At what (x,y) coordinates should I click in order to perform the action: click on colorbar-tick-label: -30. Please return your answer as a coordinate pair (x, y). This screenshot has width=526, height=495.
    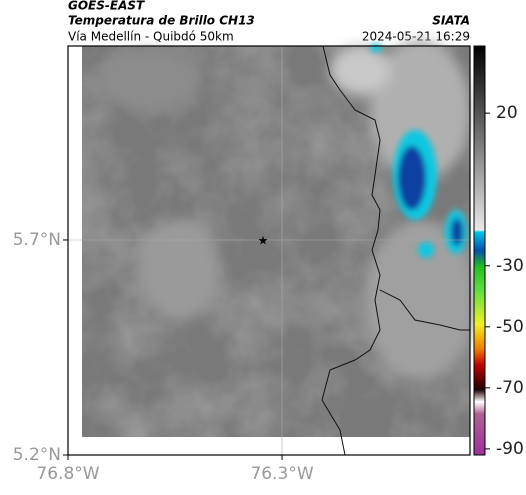
    Looking at the image, I should click on (510, 266).